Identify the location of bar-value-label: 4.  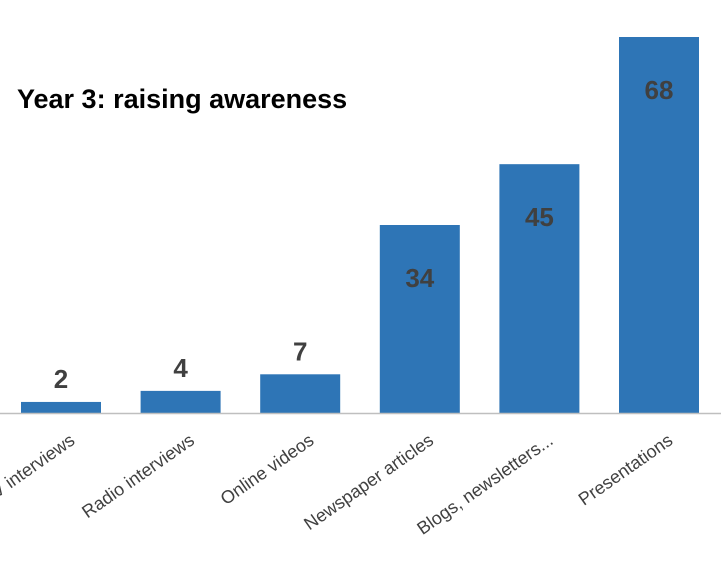
(180, 368).